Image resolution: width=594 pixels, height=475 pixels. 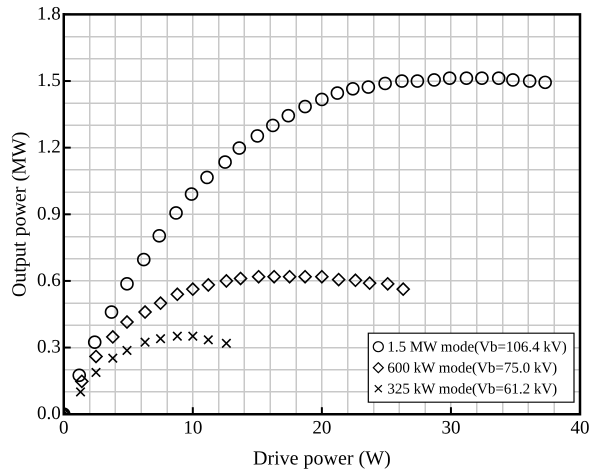 What do you see at coordinates (49, 13) in the screenshot?
I see `y-tick-label: 1.8` at bounding box center [49, 13].